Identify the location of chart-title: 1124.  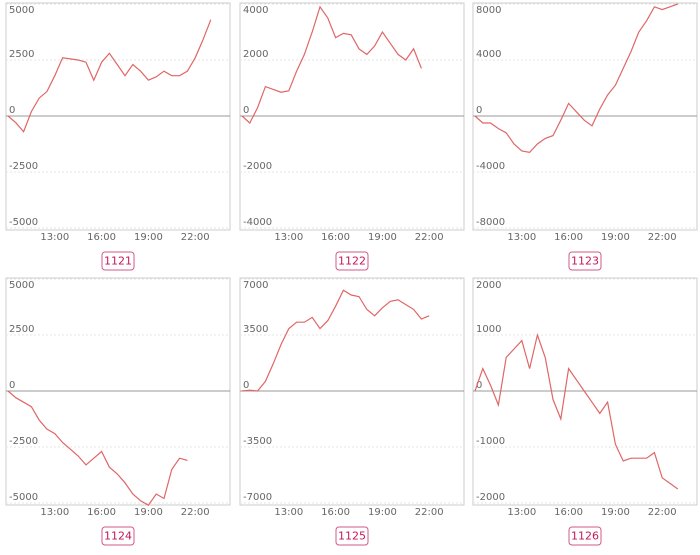
(118, 536).